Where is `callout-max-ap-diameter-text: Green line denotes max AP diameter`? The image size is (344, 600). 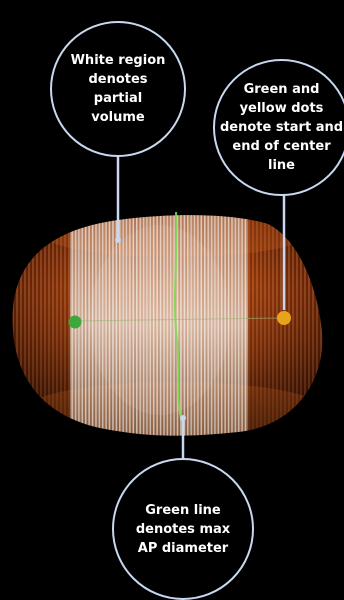
callout-max-ap-diameter-text: Green line denotes max AP diameter is located at coordinates (183, 529).